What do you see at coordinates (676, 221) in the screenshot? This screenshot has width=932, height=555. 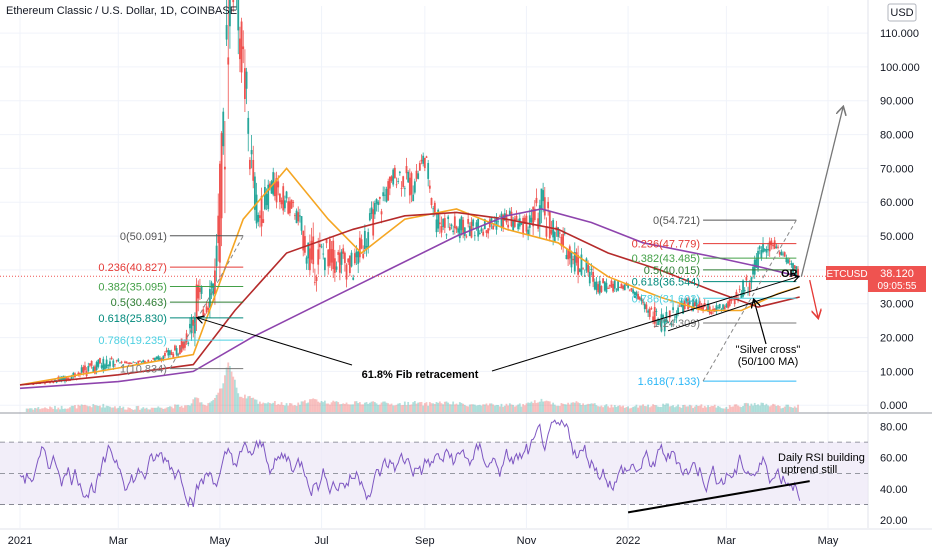 I see `fib-level-label: 0(54.721)` at bounding box center [676, 221].